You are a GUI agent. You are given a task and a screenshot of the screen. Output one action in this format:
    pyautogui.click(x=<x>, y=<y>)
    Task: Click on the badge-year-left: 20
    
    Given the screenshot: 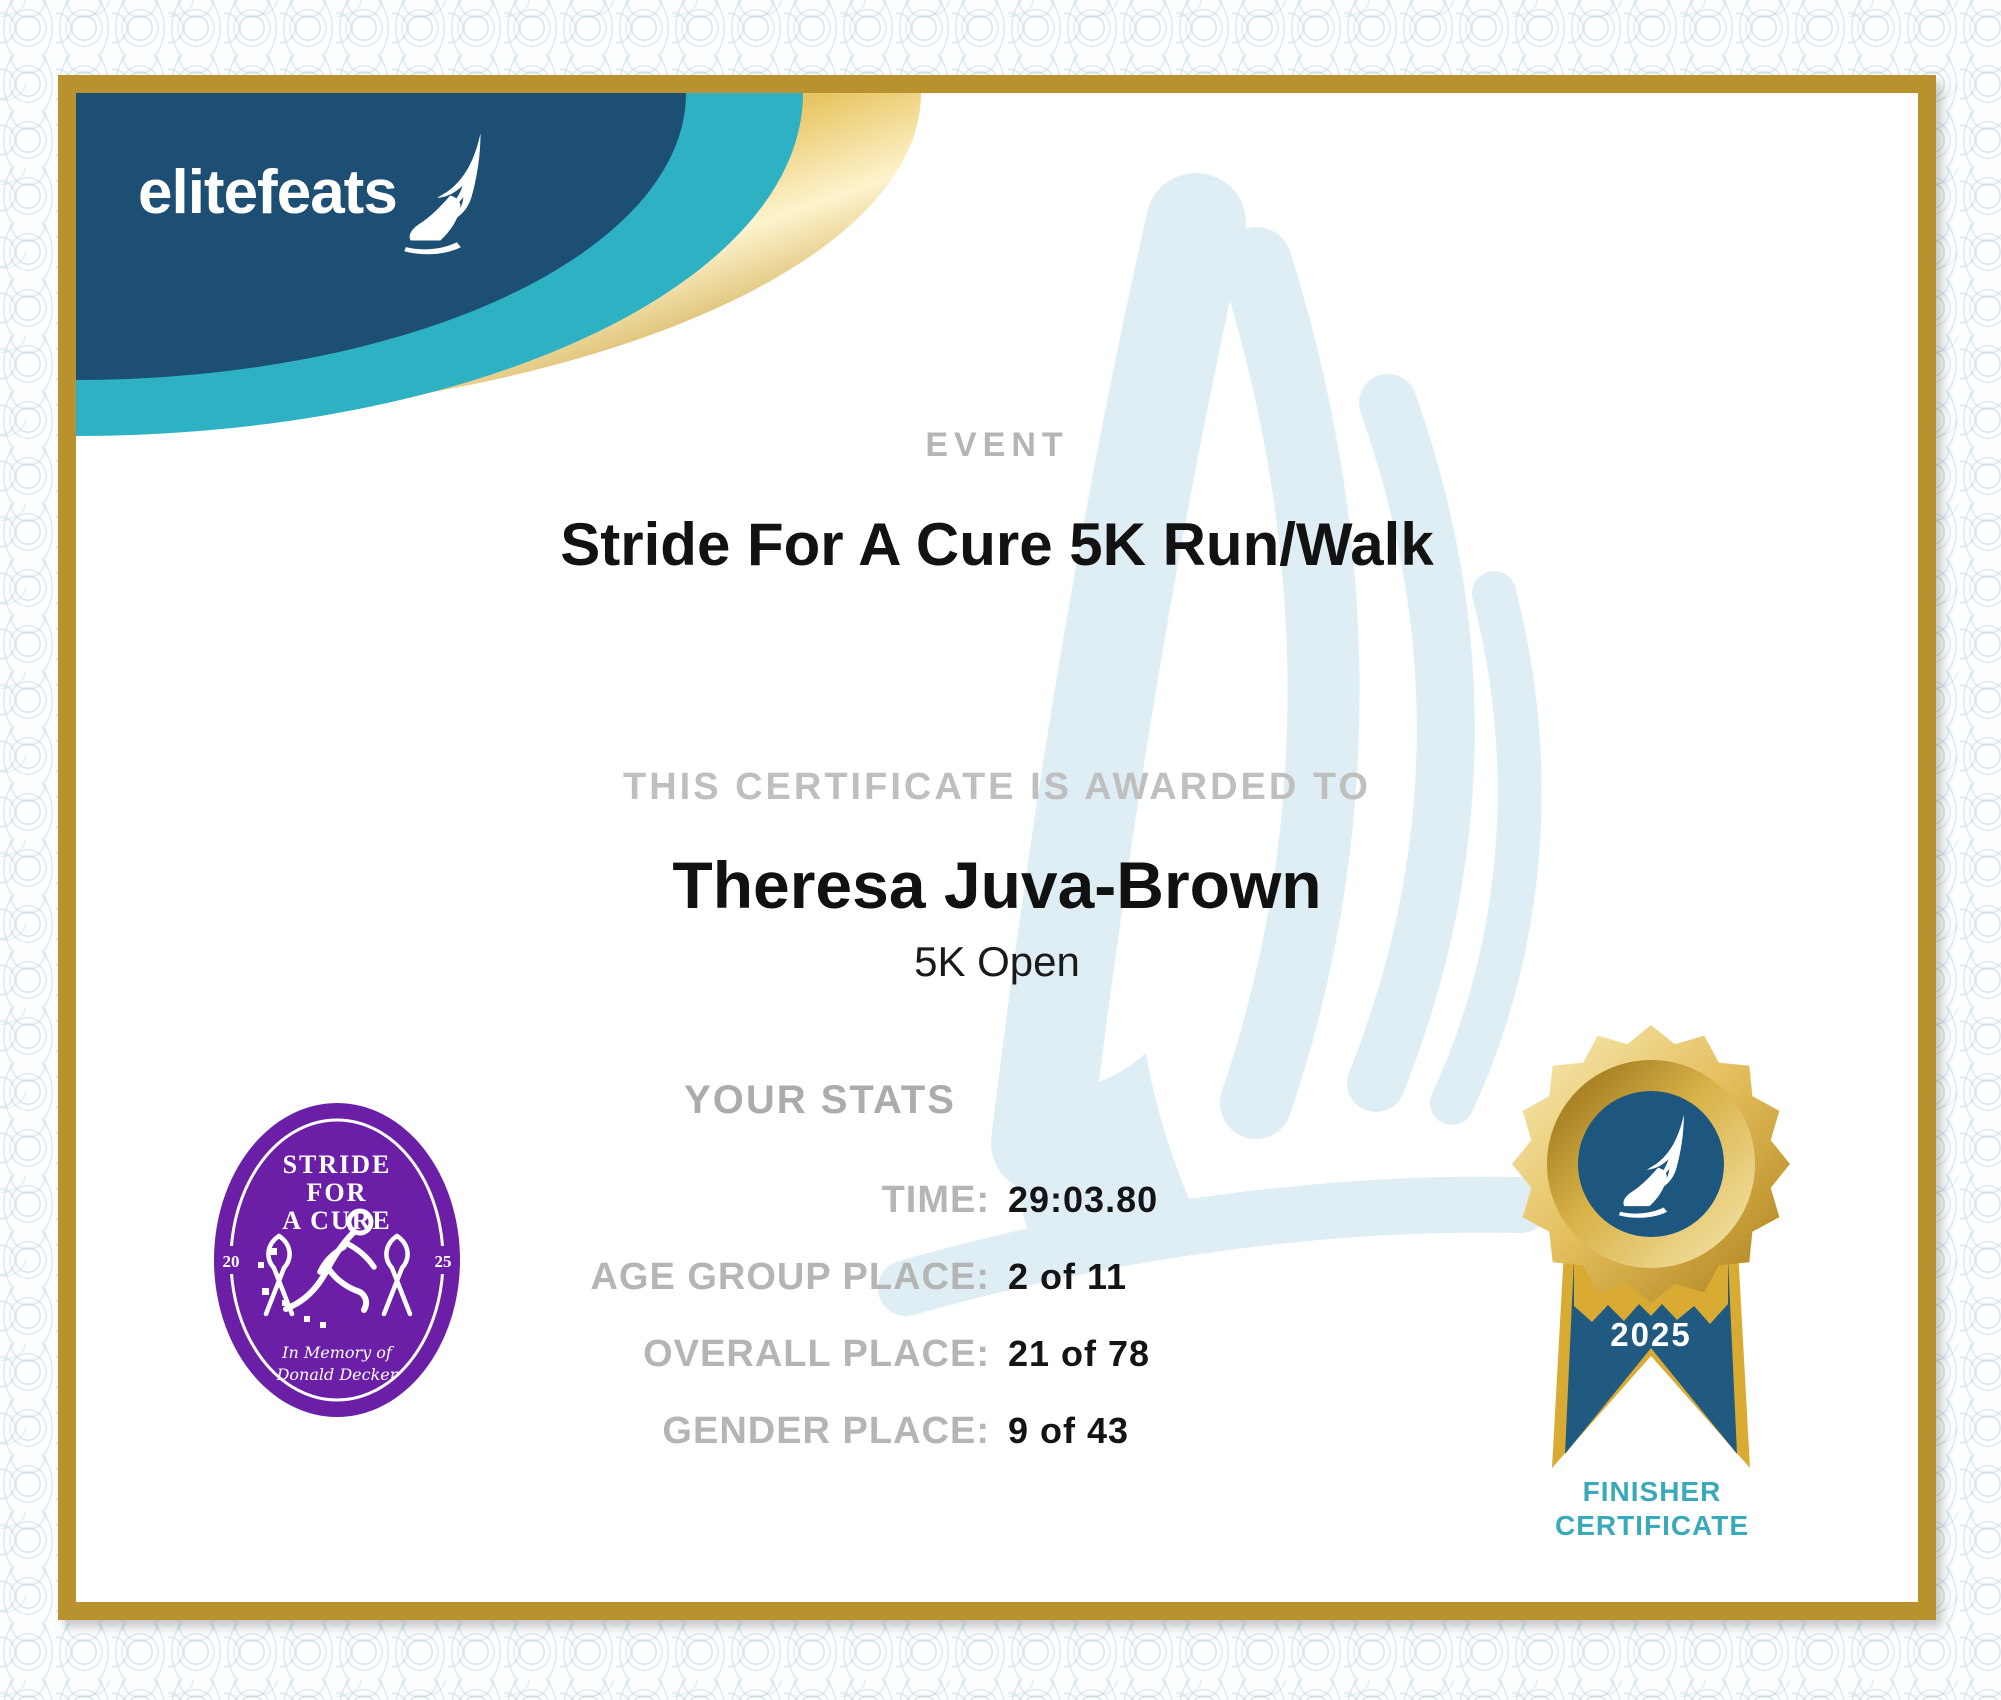 What is the action you would take?
    pyautogui.click(x=231, y=1261)
    